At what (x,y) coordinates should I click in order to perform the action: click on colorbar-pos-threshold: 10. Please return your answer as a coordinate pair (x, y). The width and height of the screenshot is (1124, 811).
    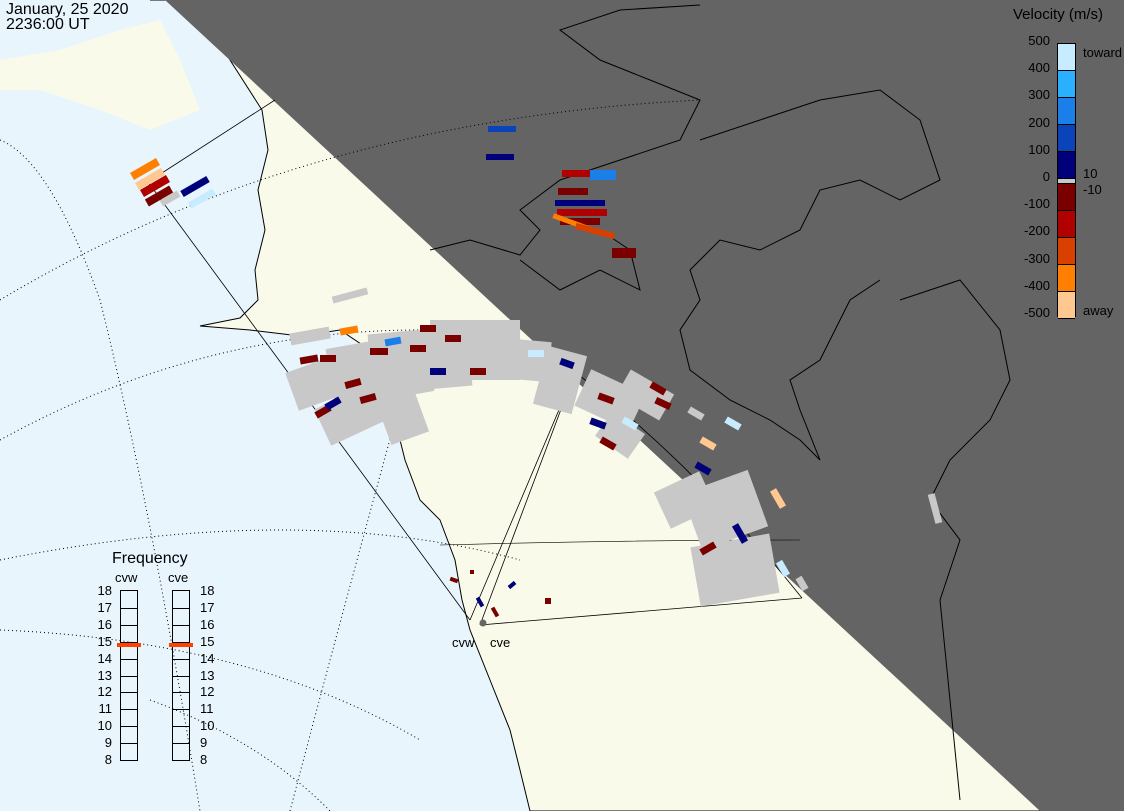
    Looking at the image, I should click on (1090, 173).